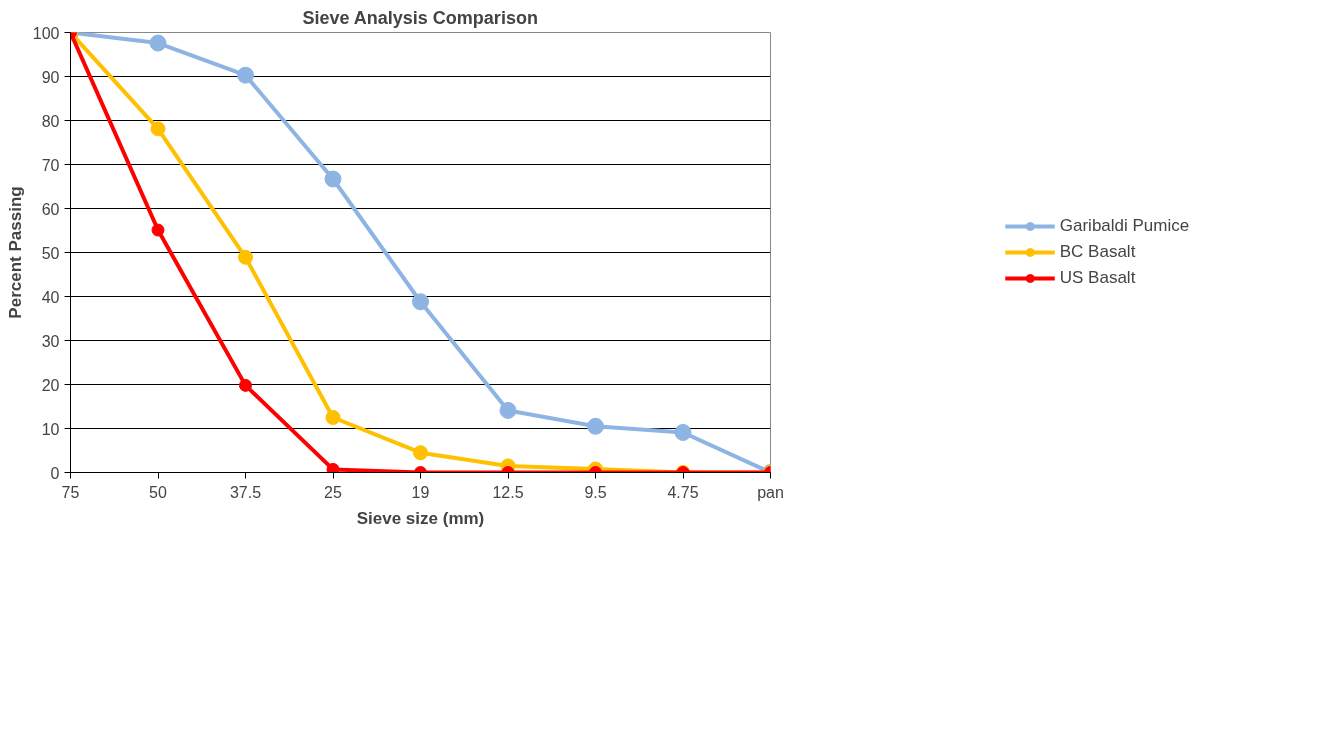  What do you see at coordinates (1097, 278) in the screenshot?
I see `legend-label: US Basalt` at bounding box center [1097, 278].